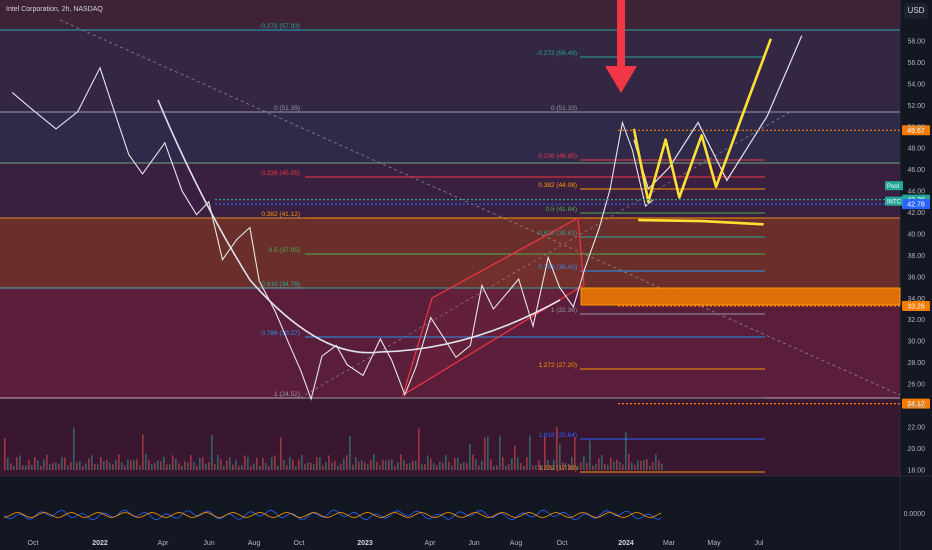 The image size is (932, 550). I want to click on projection-white-path, so click(718, 113).